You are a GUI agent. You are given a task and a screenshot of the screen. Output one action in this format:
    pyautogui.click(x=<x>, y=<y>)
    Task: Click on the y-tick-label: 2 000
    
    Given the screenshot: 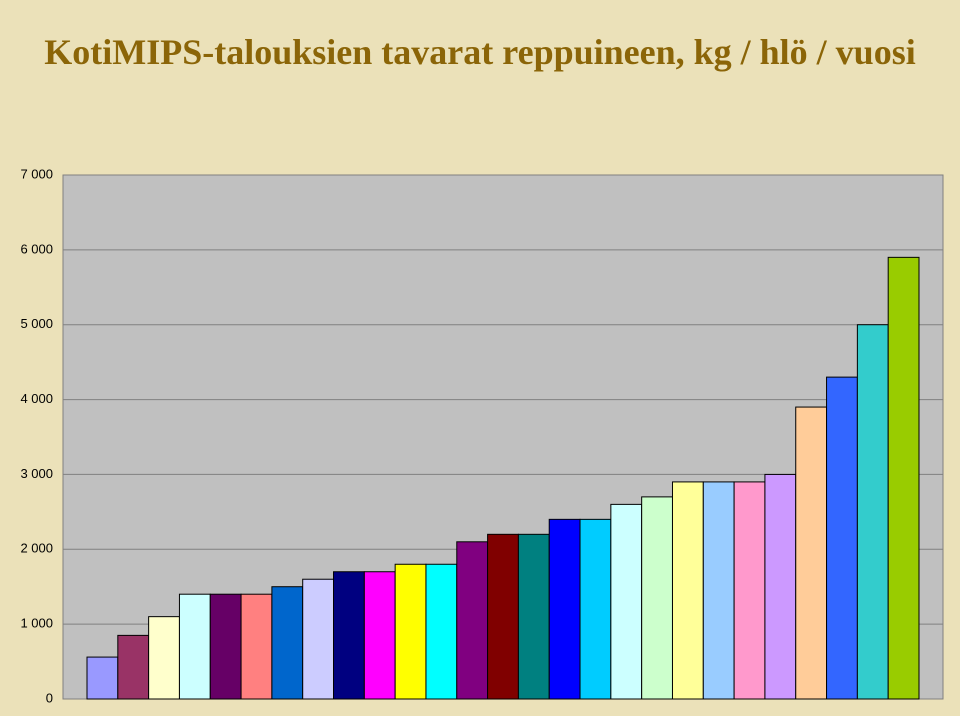 What is the action you would take?
    pyautogui.click(x=36, y=548)
    